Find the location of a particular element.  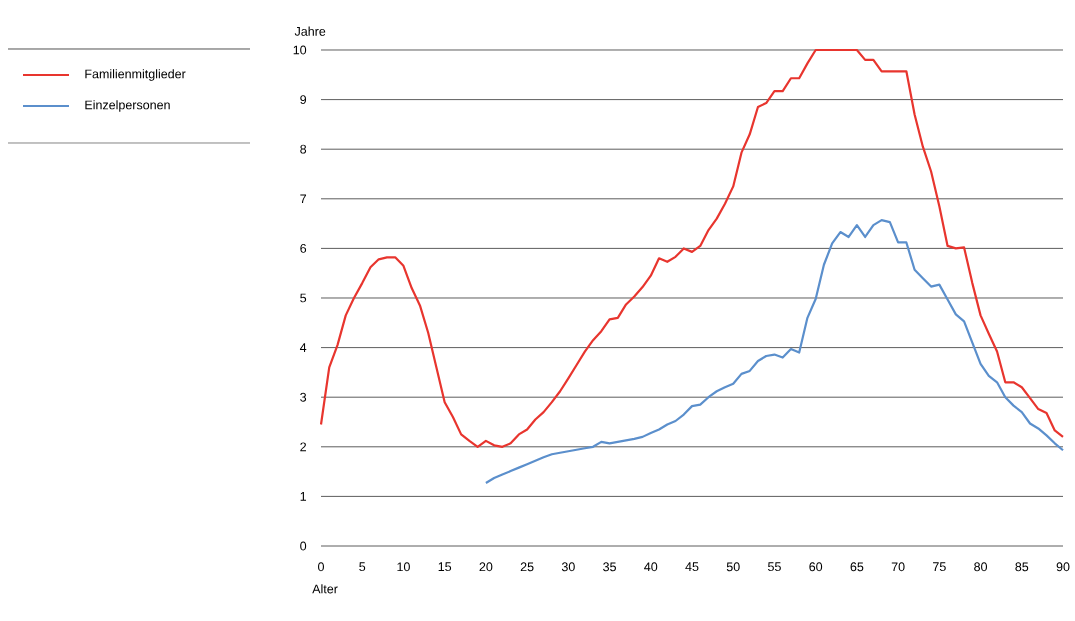

x-tick-label: 60 is located at coordinates (816, 567).